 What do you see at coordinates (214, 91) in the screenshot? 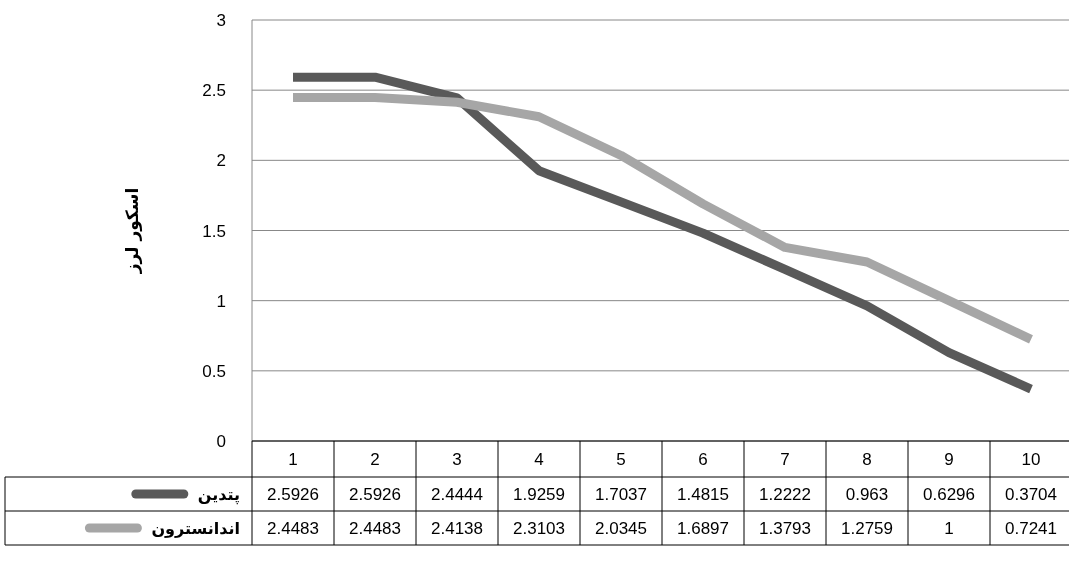
I see `y-tick-label: 2.5` at bounding box center [214, 91].